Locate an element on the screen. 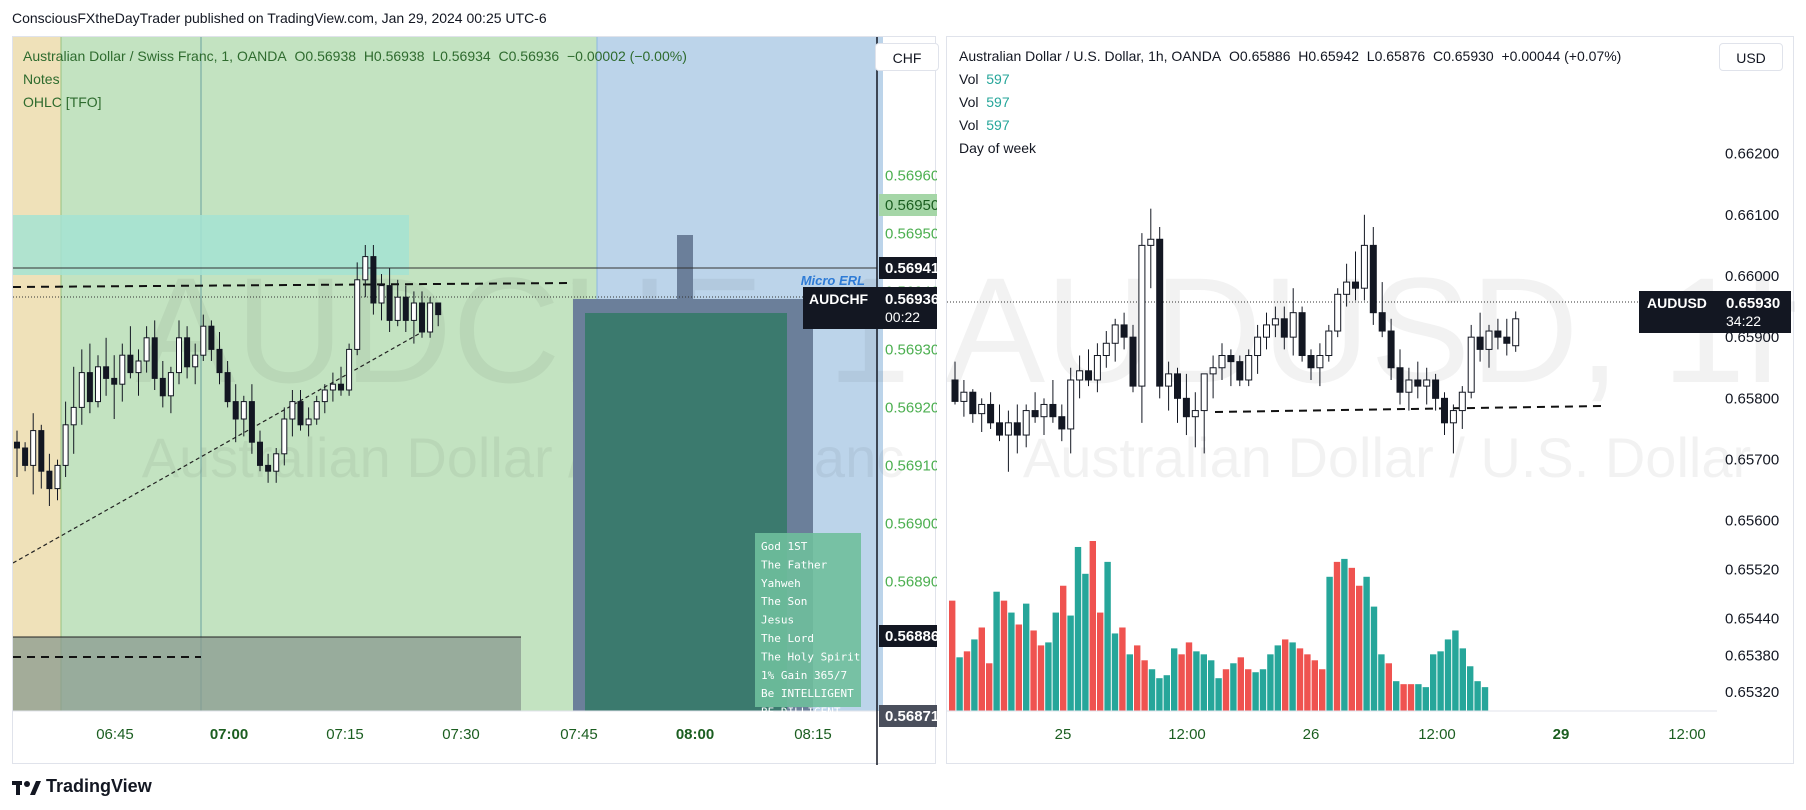 The width and height of the screenshot is (1806, 810). indicator-vol-2: Vol 597 is located at coordinates (1290, 102).